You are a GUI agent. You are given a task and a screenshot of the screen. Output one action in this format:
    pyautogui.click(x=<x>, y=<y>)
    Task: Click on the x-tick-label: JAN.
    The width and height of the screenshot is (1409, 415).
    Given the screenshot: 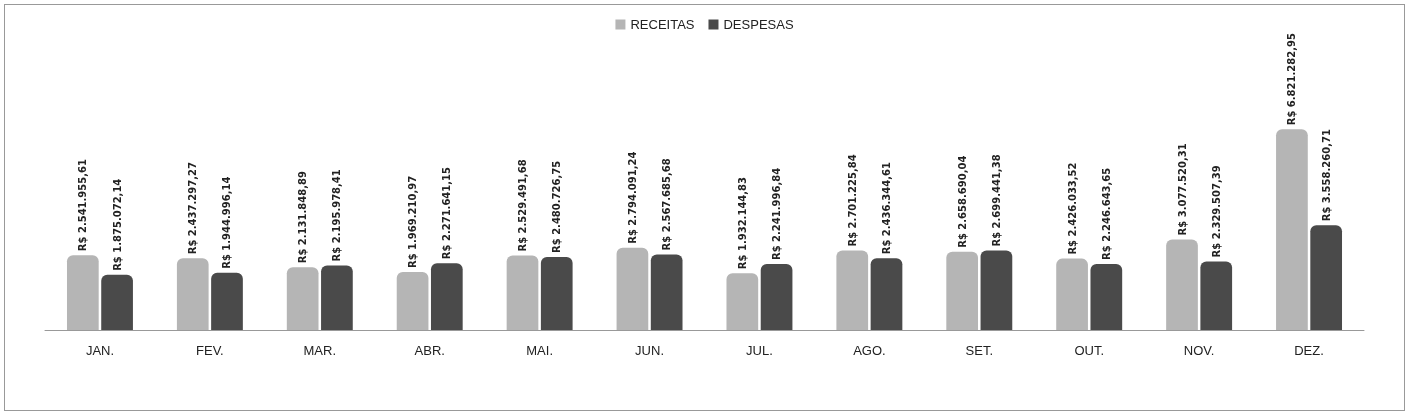 What is the action you would take?
    pyautogui.click(x=100, y=350)
    